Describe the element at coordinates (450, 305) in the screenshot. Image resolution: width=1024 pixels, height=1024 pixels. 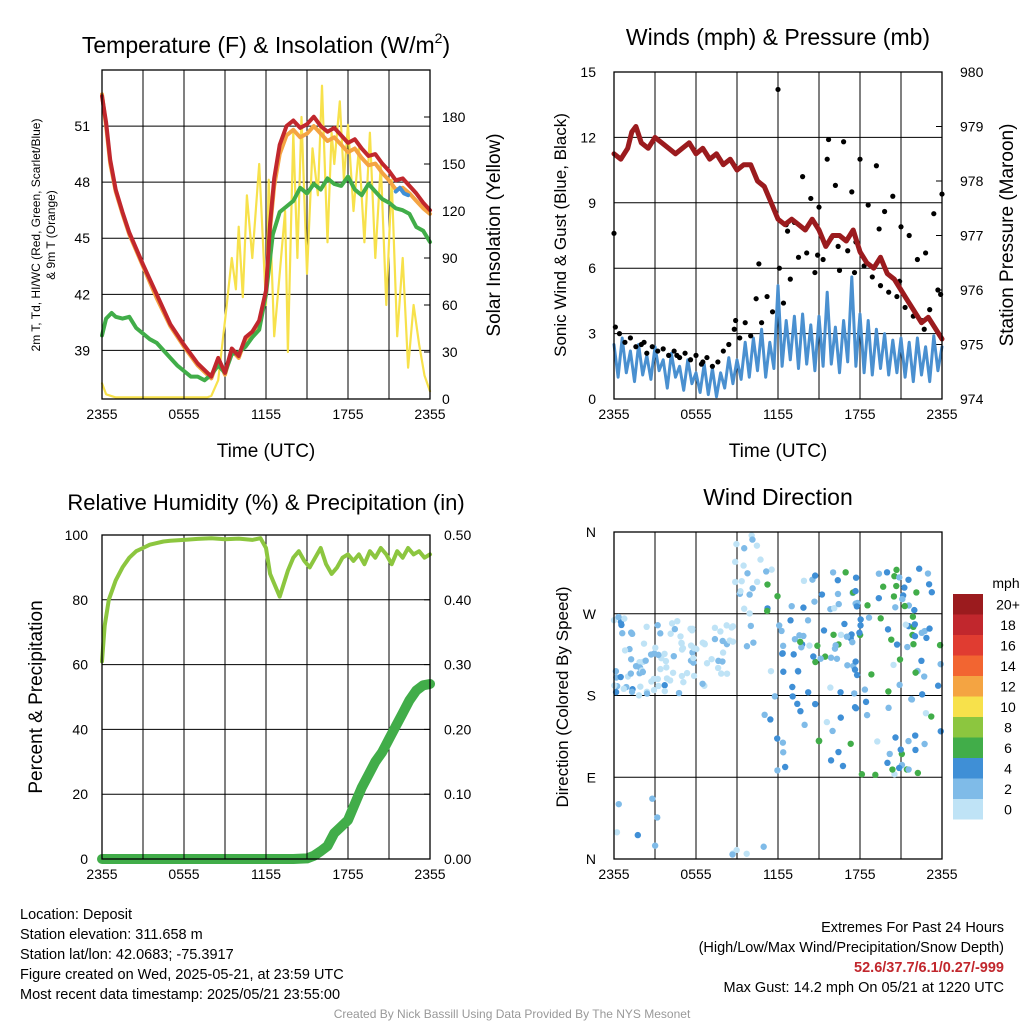
I see `temp-right-tick-label: 60` at that location.